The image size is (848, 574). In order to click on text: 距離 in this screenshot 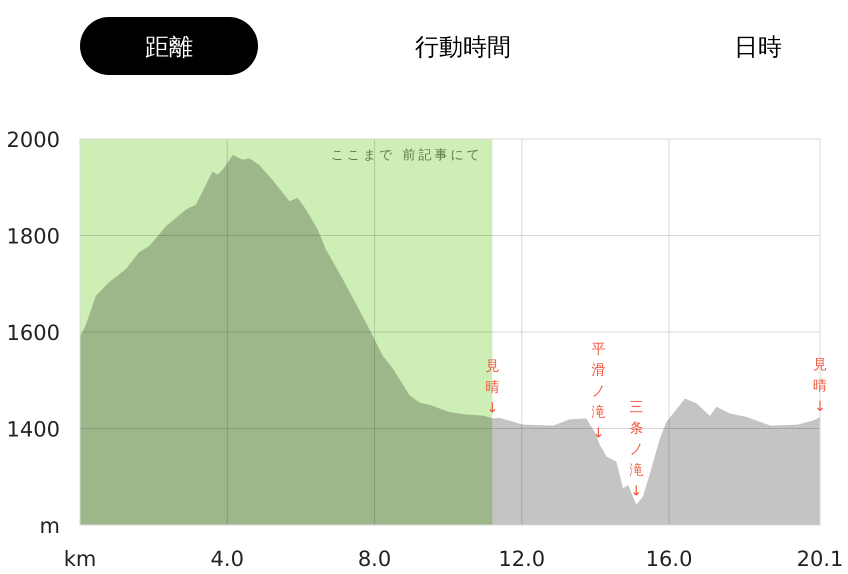, I will do `click(169, 47)`.